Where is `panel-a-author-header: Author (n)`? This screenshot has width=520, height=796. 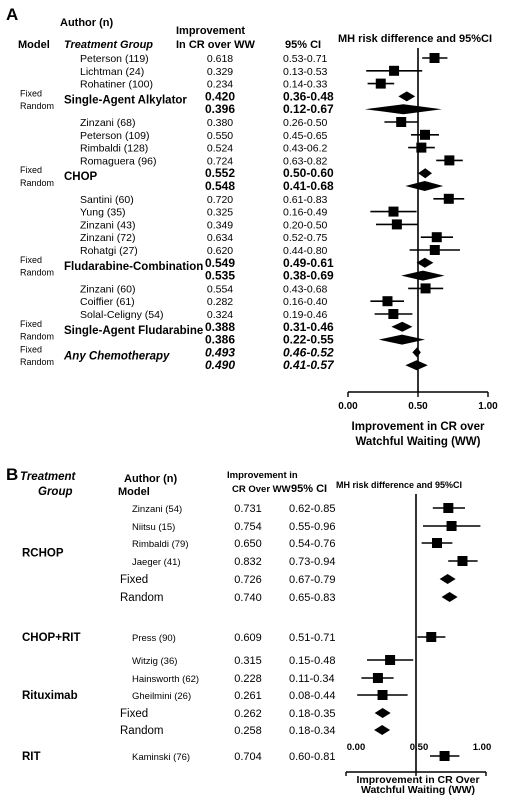
panel-a-author-header: Author (n) is located at coordinates (86, 23).